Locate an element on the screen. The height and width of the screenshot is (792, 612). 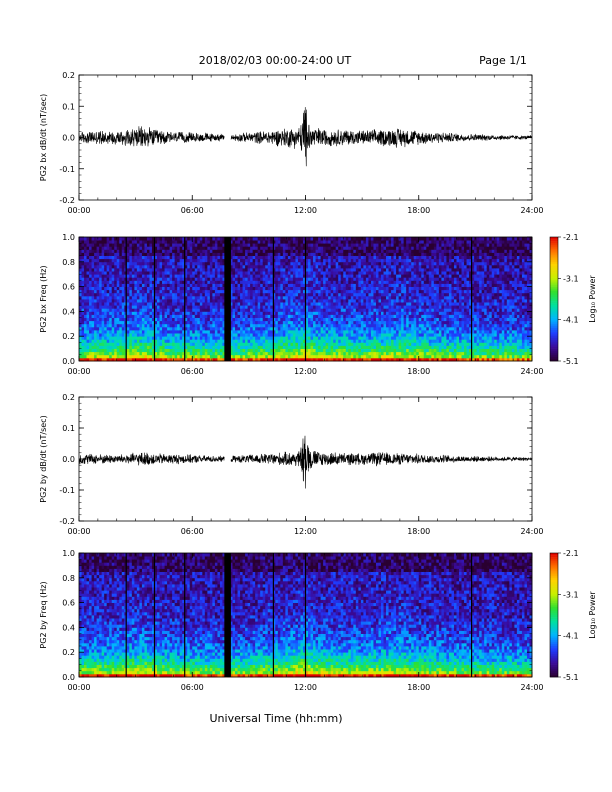
series-line is located at coordinates (305, 137).